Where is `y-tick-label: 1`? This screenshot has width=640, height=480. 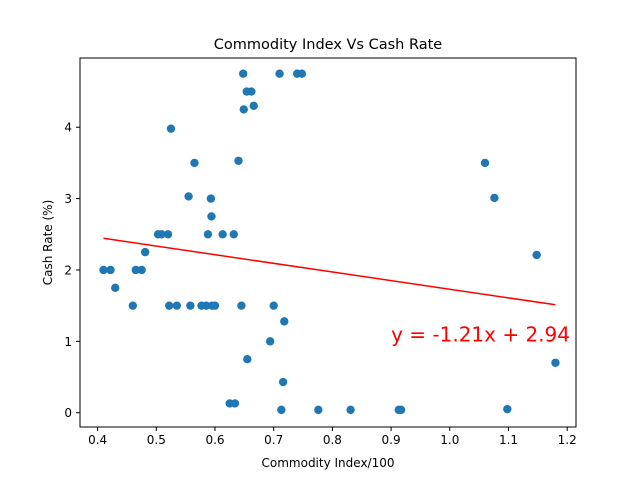
y-tick-label: 1 is located at coordinates (68, 342).